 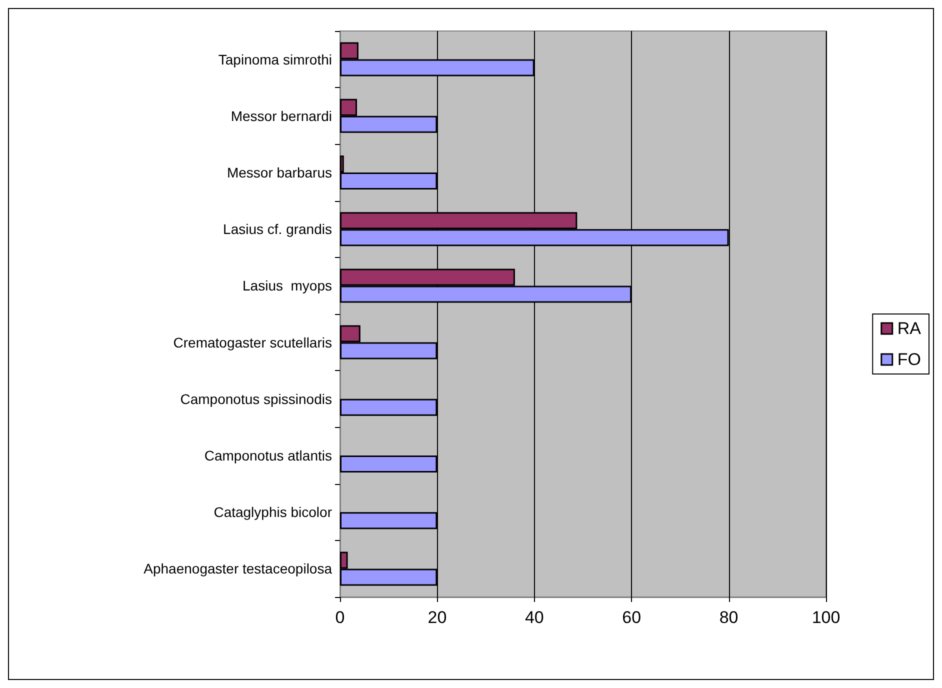 What do you see at coordinates (632, 617) in the screenshot?
I see `x-tick-label: 60` at bounding box center [632, 617].